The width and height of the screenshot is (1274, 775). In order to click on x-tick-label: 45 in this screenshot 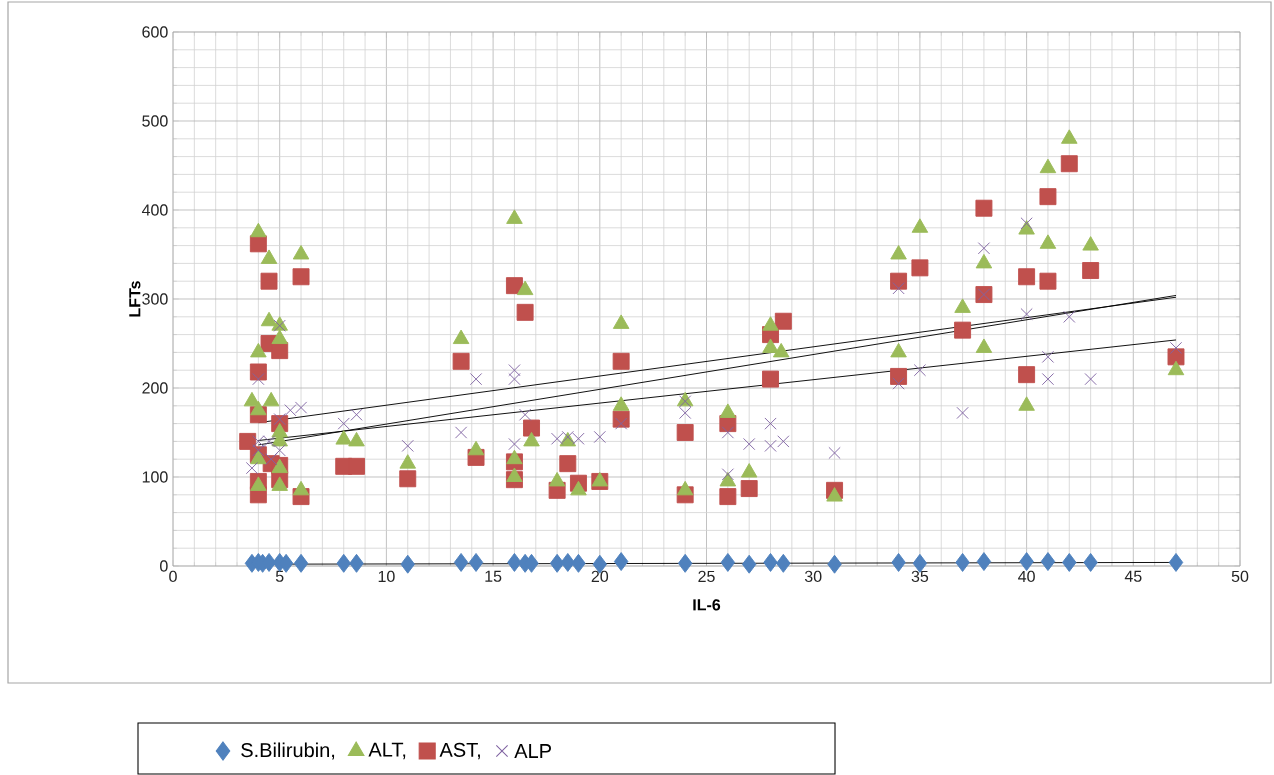, I will do `click(1133, 576)`.